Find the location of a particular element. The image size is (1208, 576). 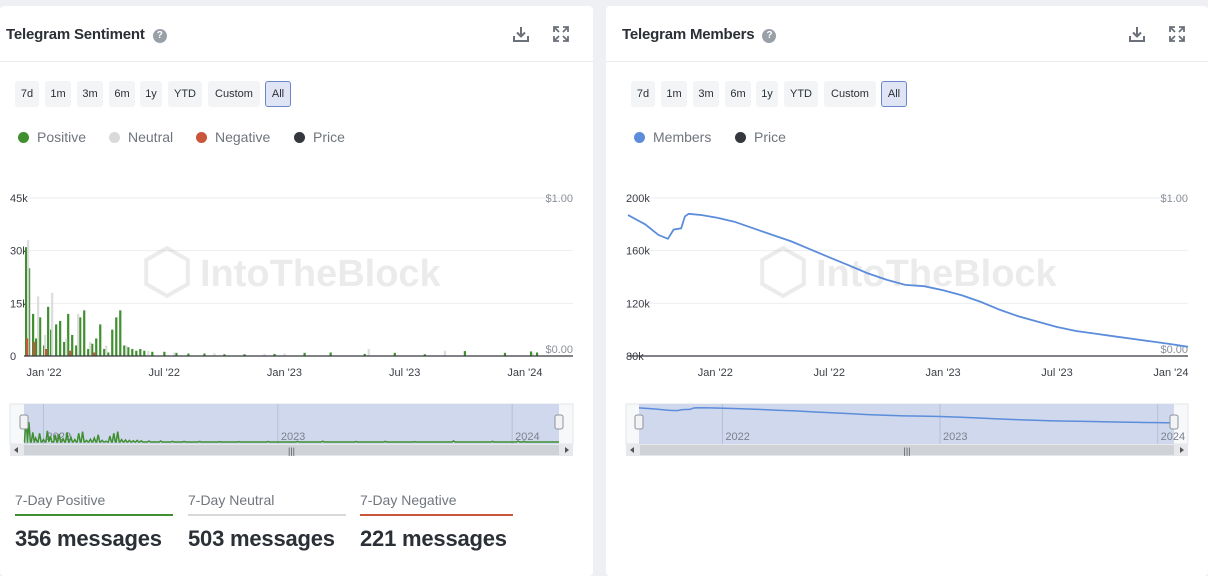

x-tick-label: Jul '22 is located at coordinates (828, 373).